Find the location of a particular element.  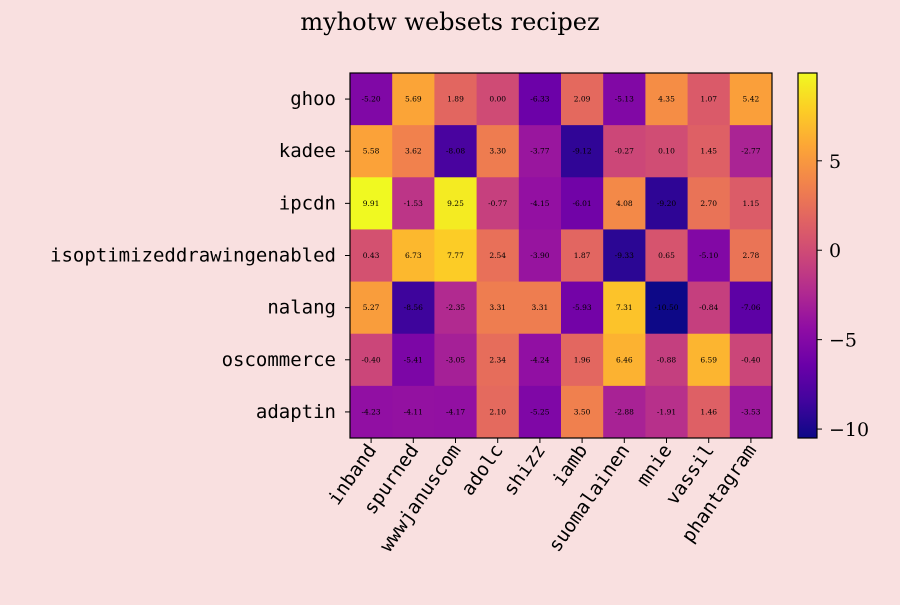

cell-value-label: 1.46 is located at coordinates (708, 411).